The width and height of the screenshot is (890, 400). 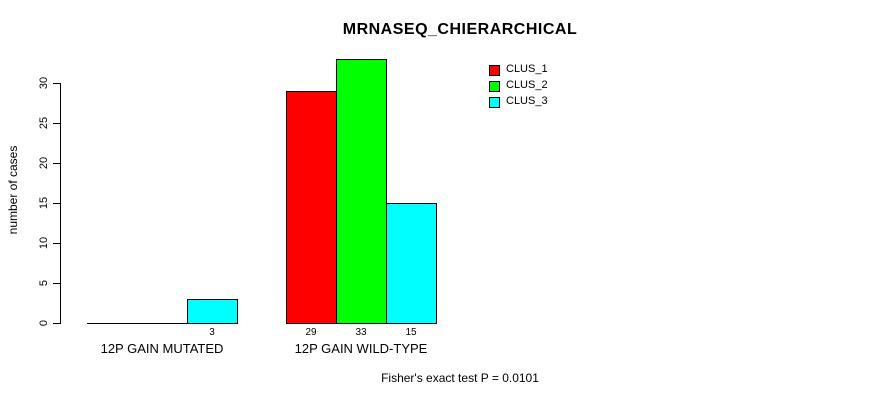 I want to click on x-category-label: 12P GAIN WILD-TYPE, so click(x=361, y=348).